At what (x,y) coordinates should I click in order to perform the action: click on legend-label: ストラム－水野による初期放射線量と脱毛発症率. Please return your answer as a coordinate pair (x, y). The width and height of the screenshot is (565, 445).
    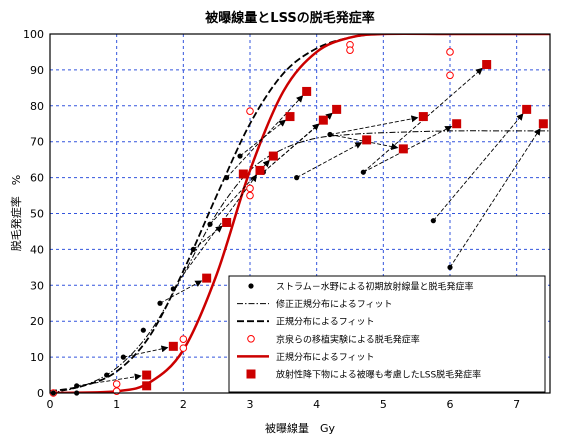
    Looking at the image, I should click on (374, 287).